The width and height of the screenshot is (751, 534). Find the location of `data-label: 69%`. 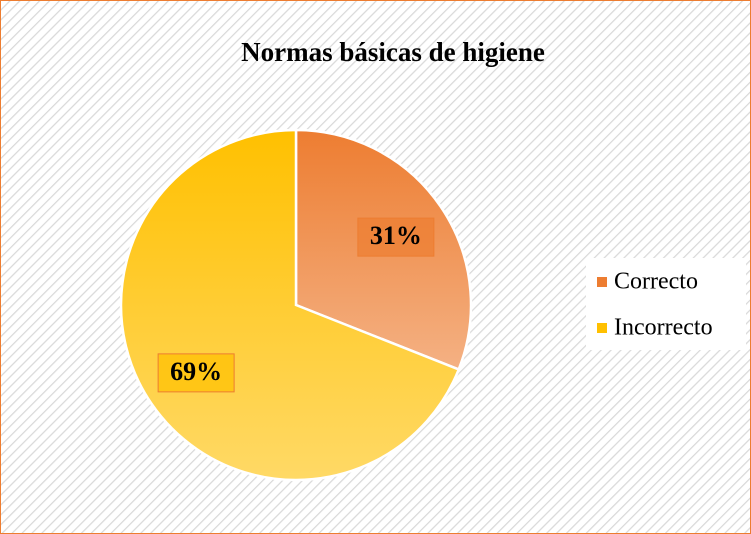

data-label: 69% is located at coordinates (196, 371).